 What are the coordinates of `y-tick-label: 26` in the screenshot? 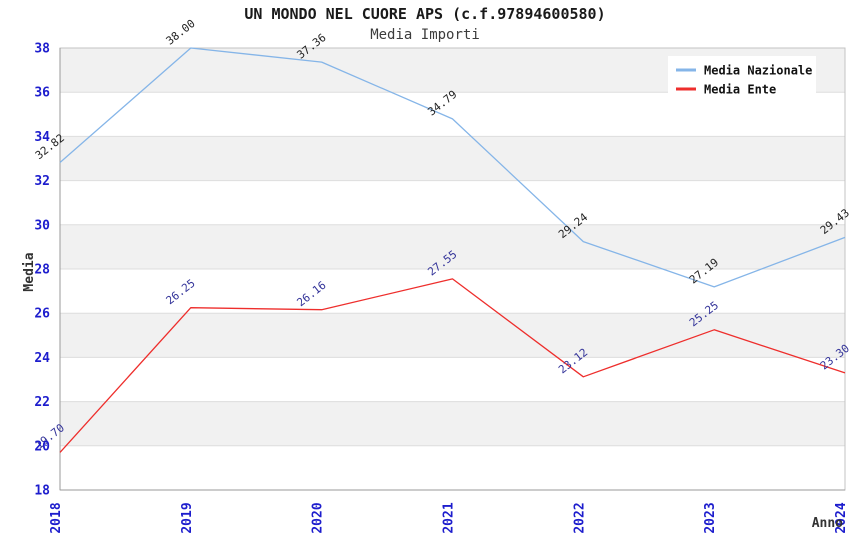 It's located at (42, 314).